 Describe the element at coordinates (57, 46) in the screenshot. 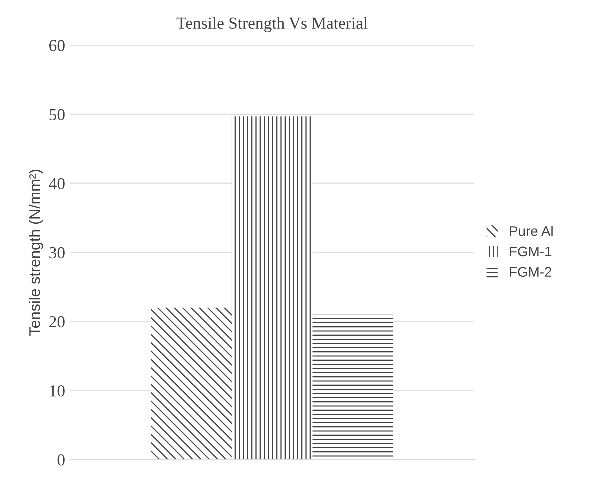

I see `y-tick-label: 60` at that location.